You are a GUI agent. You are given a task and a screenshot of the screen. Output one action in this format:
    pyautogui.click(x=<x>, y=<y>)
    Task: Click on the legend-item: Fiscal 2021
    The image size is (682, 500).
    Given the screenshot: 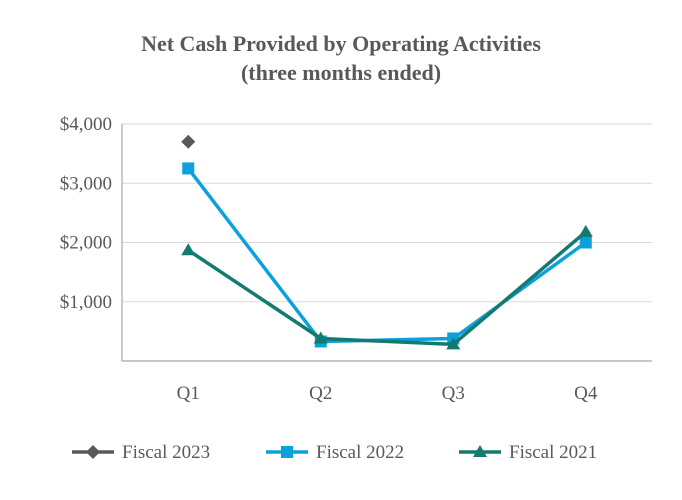 What is the action you would take?
    pyautogui.click(x=528, y=452)
    